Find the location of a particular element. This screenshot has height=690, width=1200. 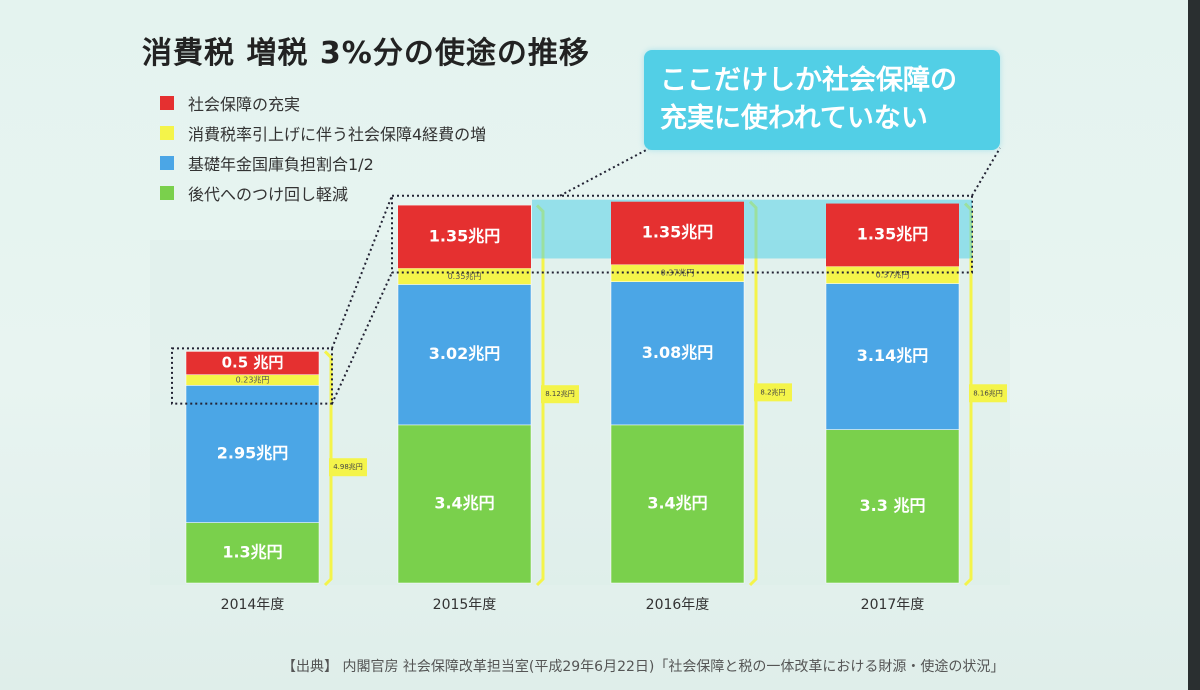

bar-value-label: 3.02兆円 is located at coordinates (464, 353).